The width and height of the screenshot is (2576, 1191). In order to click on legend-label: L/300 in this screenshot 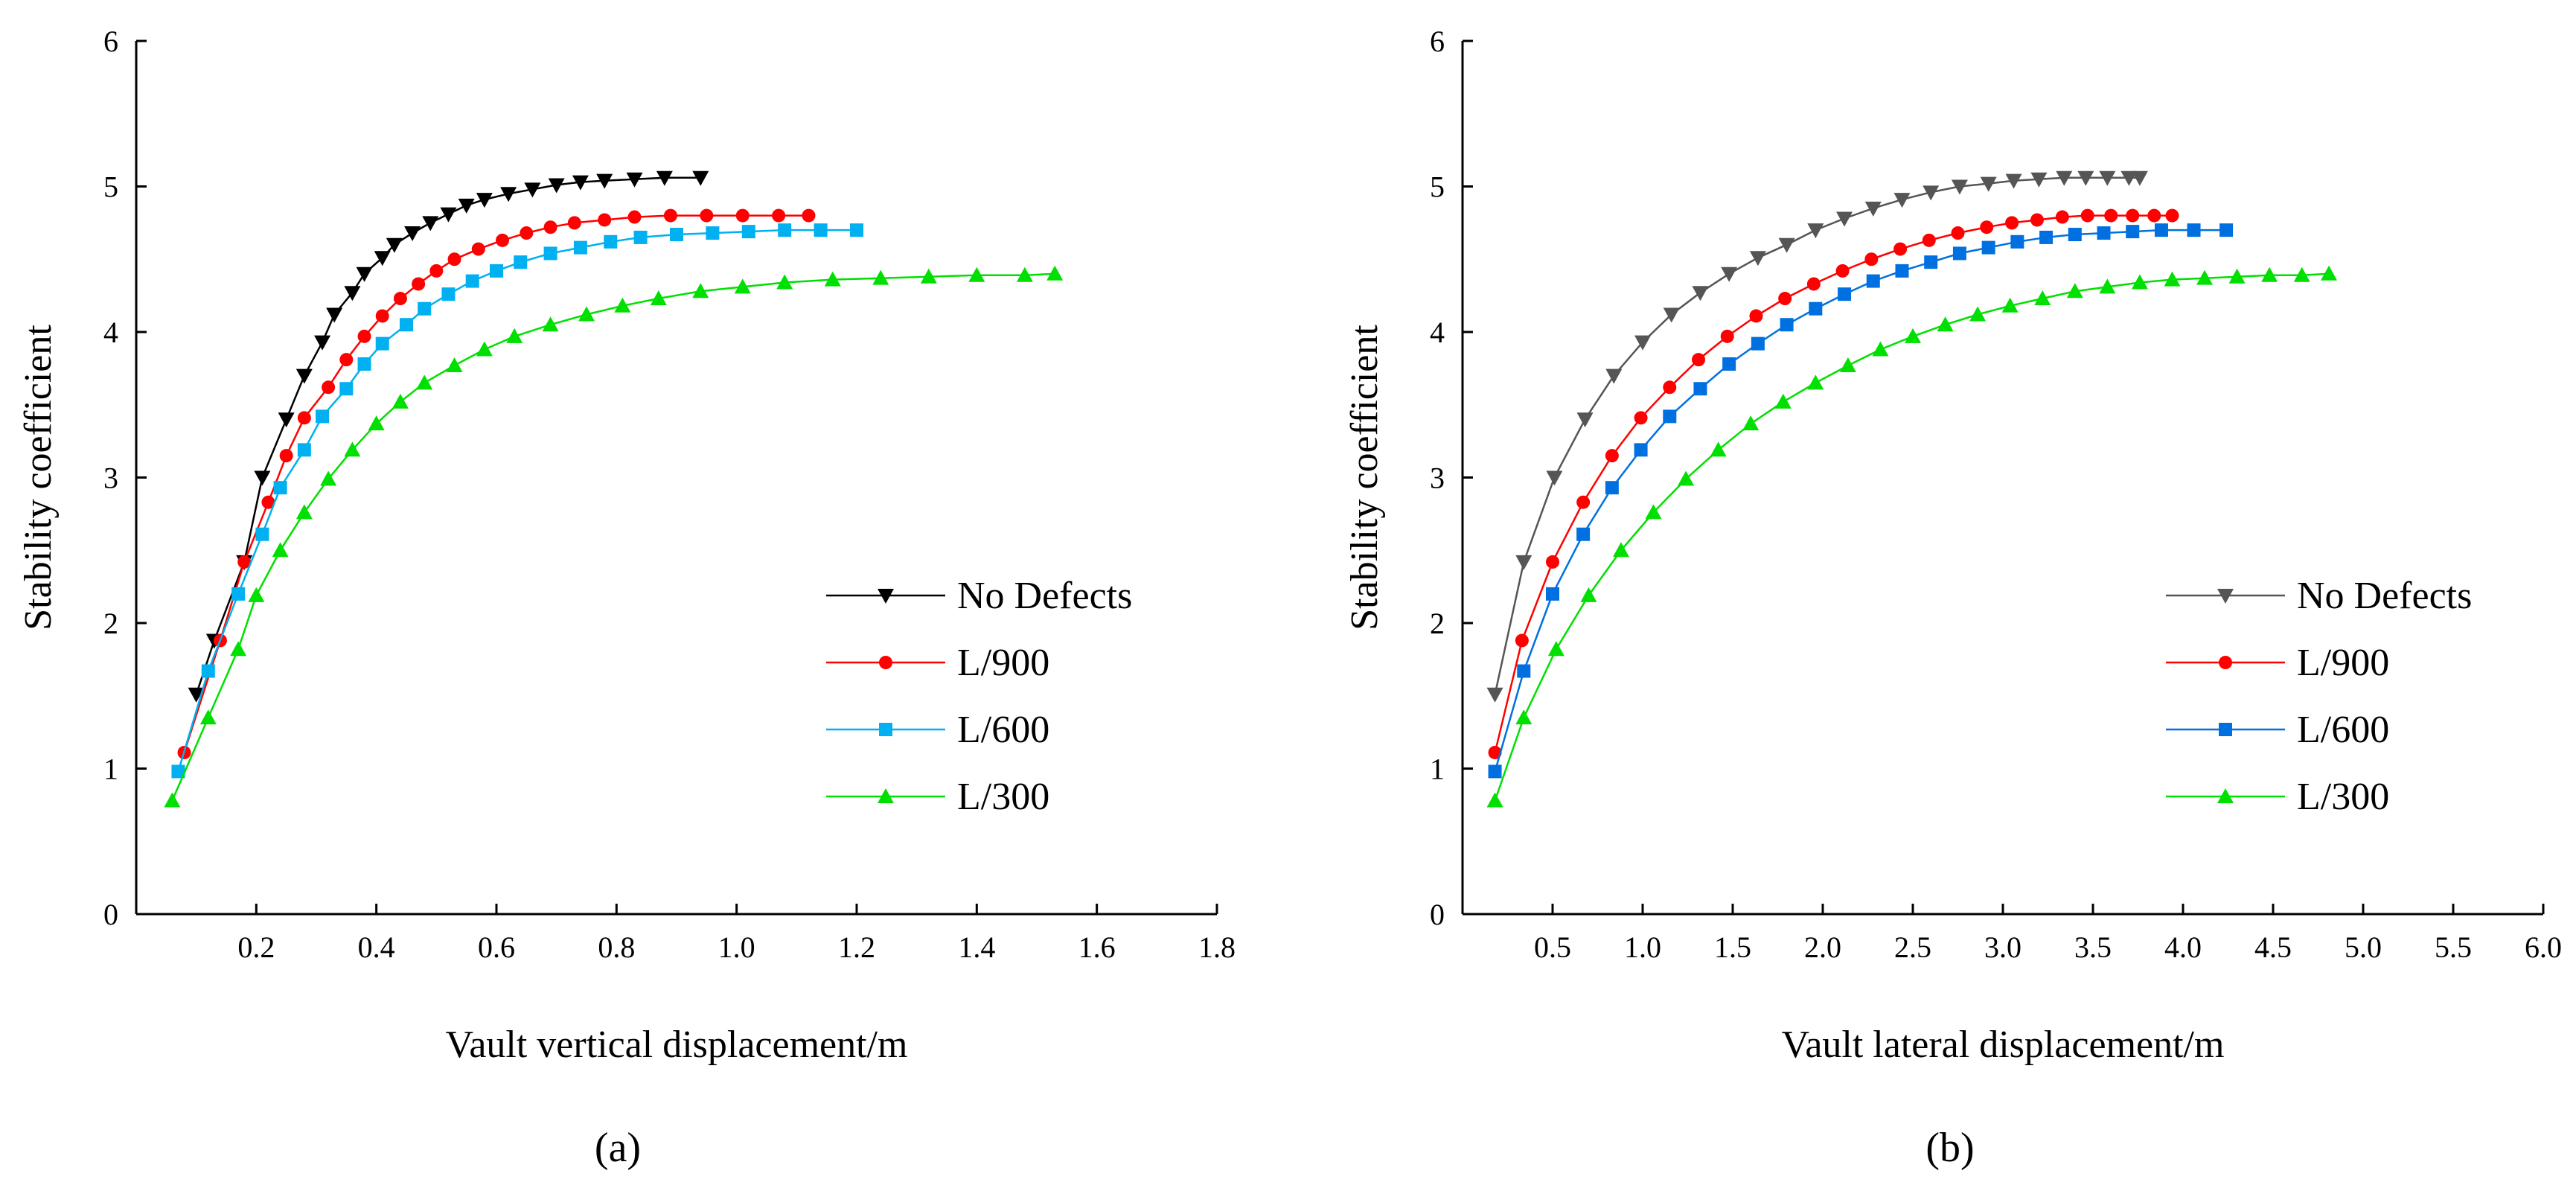, I will do `click(2343, 797)`.